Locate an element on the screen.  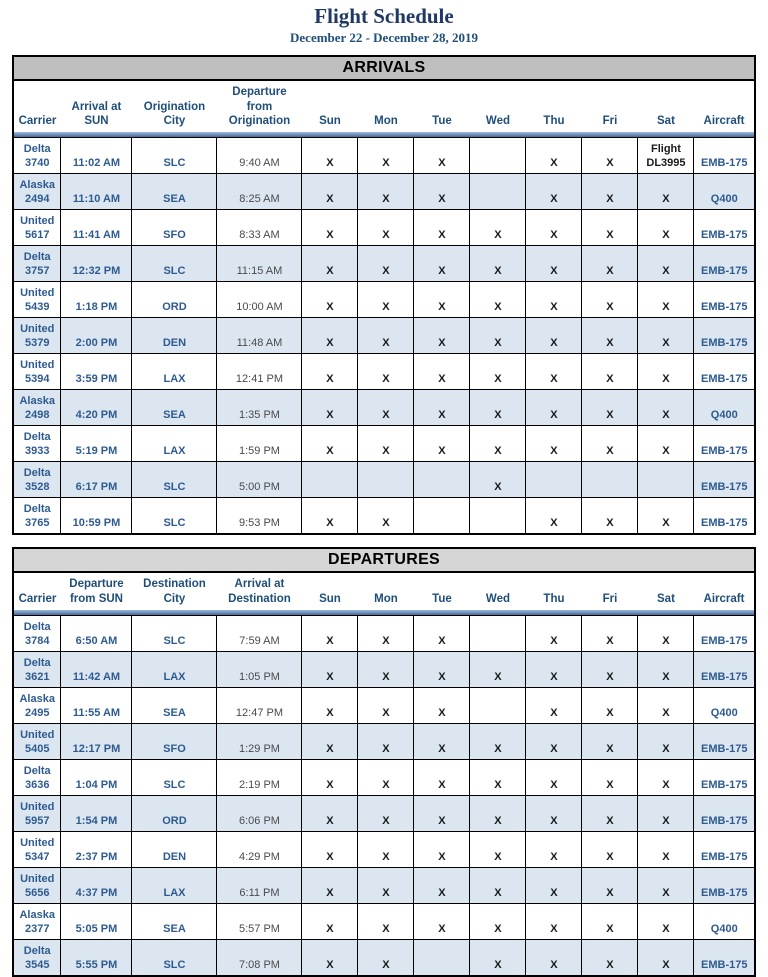
carrier-cell: Delta 3757 is located at coordinates (37, 264).